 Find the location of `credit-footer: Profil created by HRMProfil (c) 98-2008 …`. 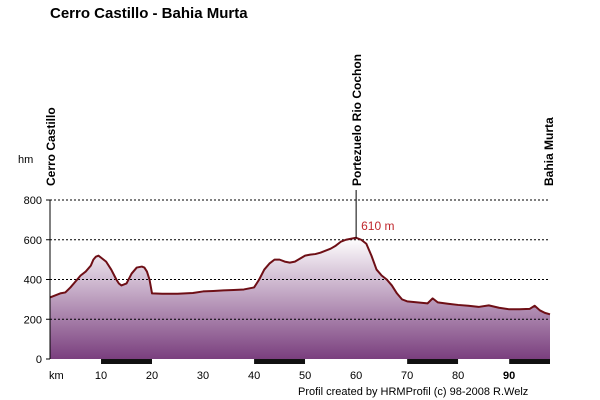

credit-footer: Profil created by HRMProfil (c) 98-2008 … is located at coordinates (413, 392).